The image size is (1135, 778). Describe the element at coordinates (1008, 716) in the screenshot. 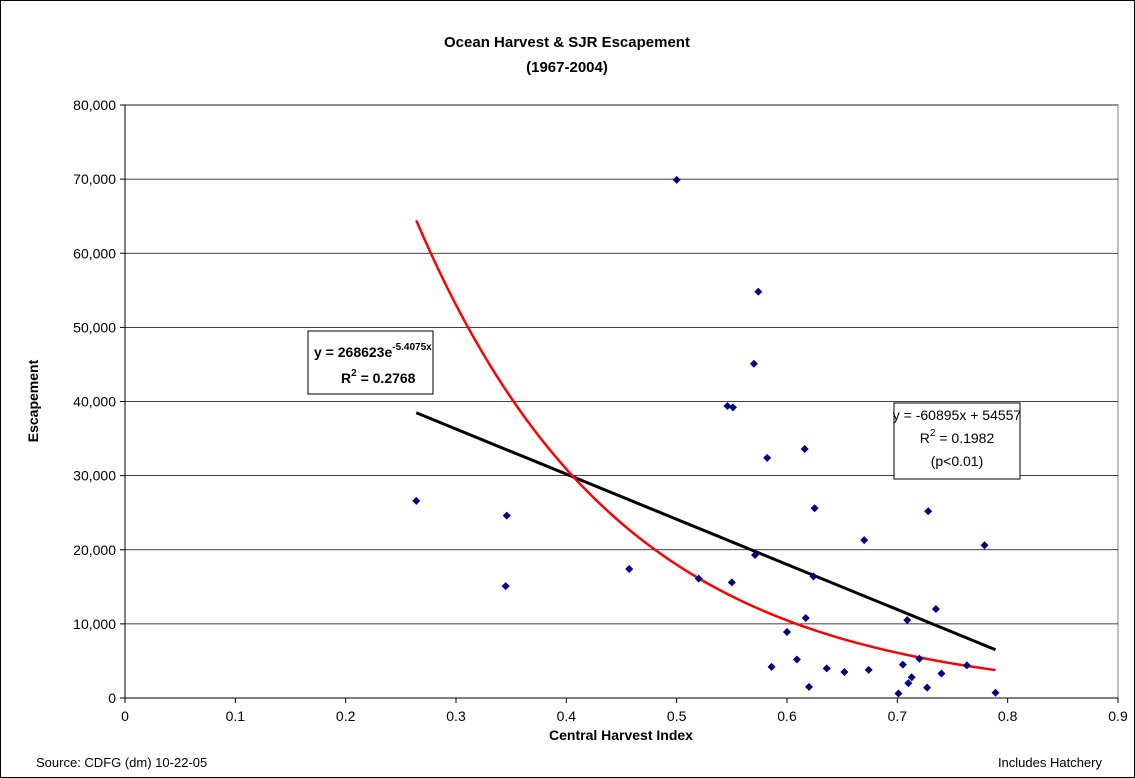

I see `x-tick-label: 0.8` at that location.